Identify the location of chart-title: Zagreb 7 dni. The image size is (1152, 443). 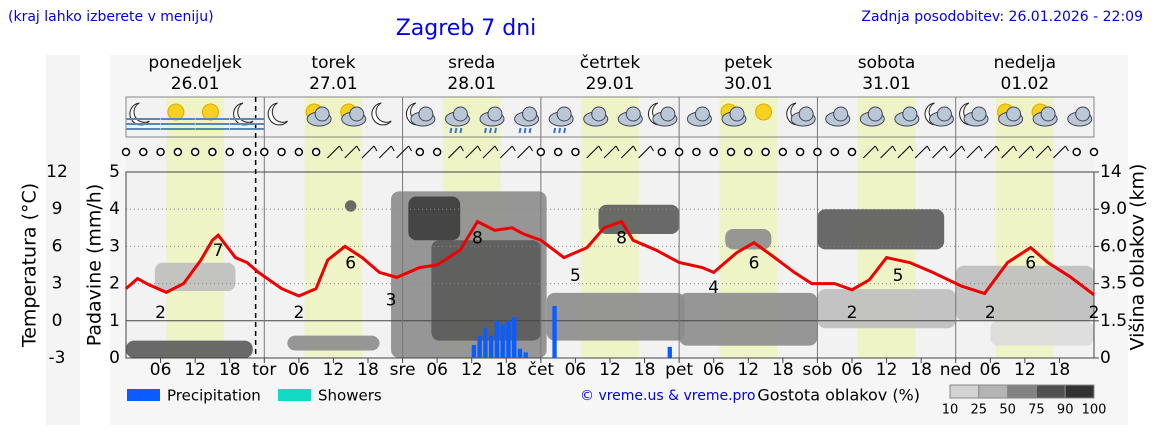
(466, 28).